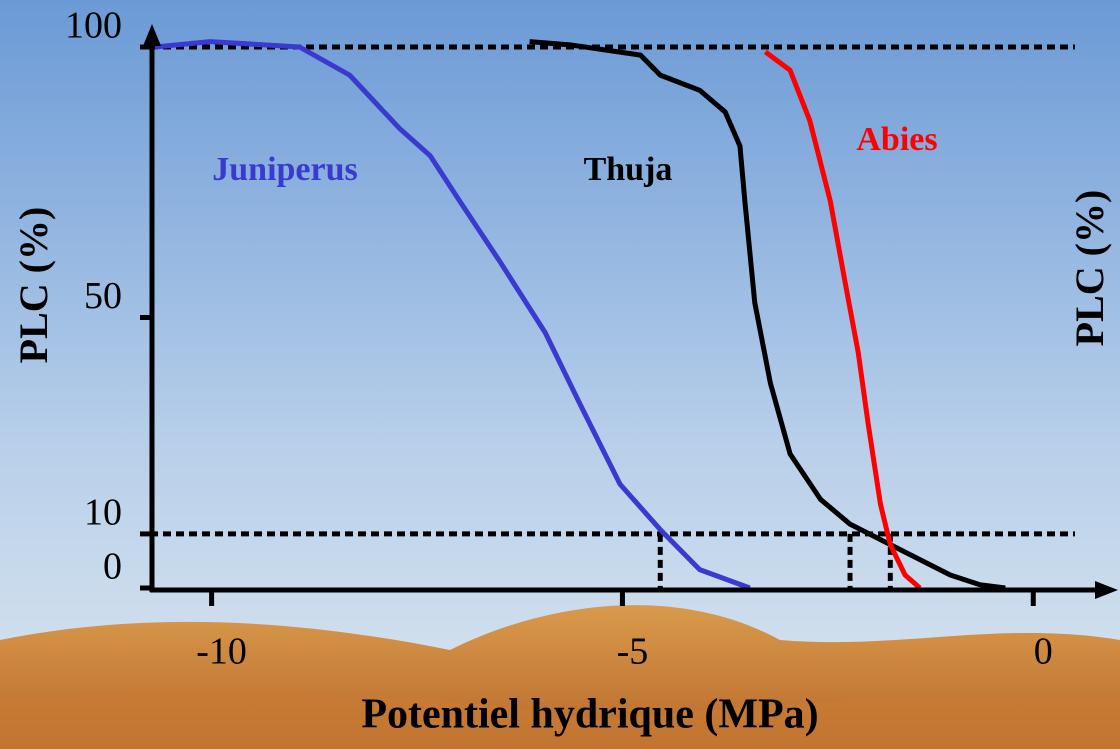 The height and width of the screenshot is (749, 1120). Describe the element at coordinates (93, 26) in the screenshot. I see `y-tick-label: 100` at that location.